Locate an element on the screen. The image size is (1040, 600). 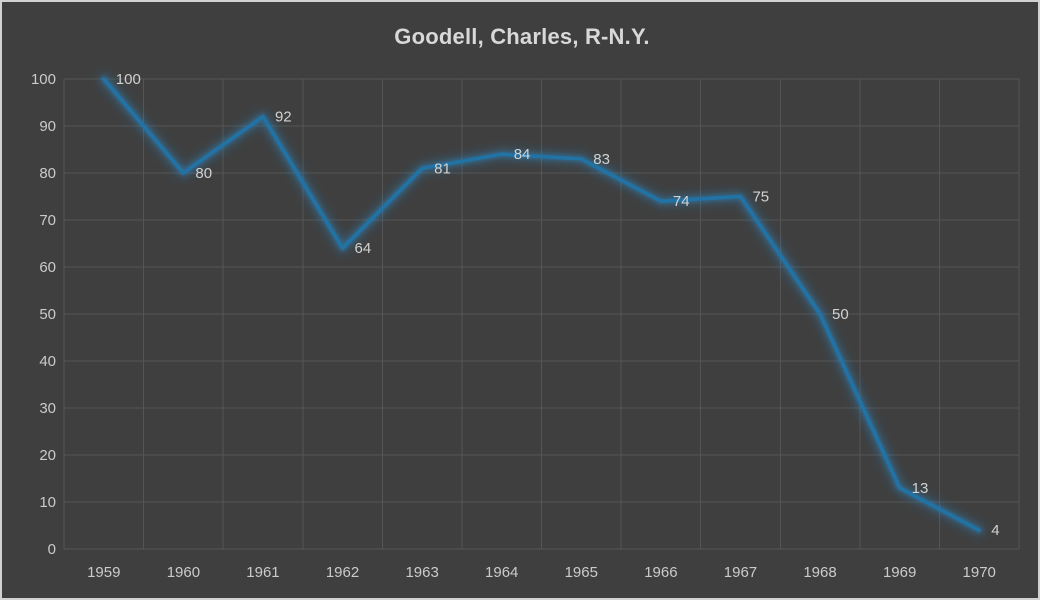
data-label: 64 is located at coordinates (363, 248).